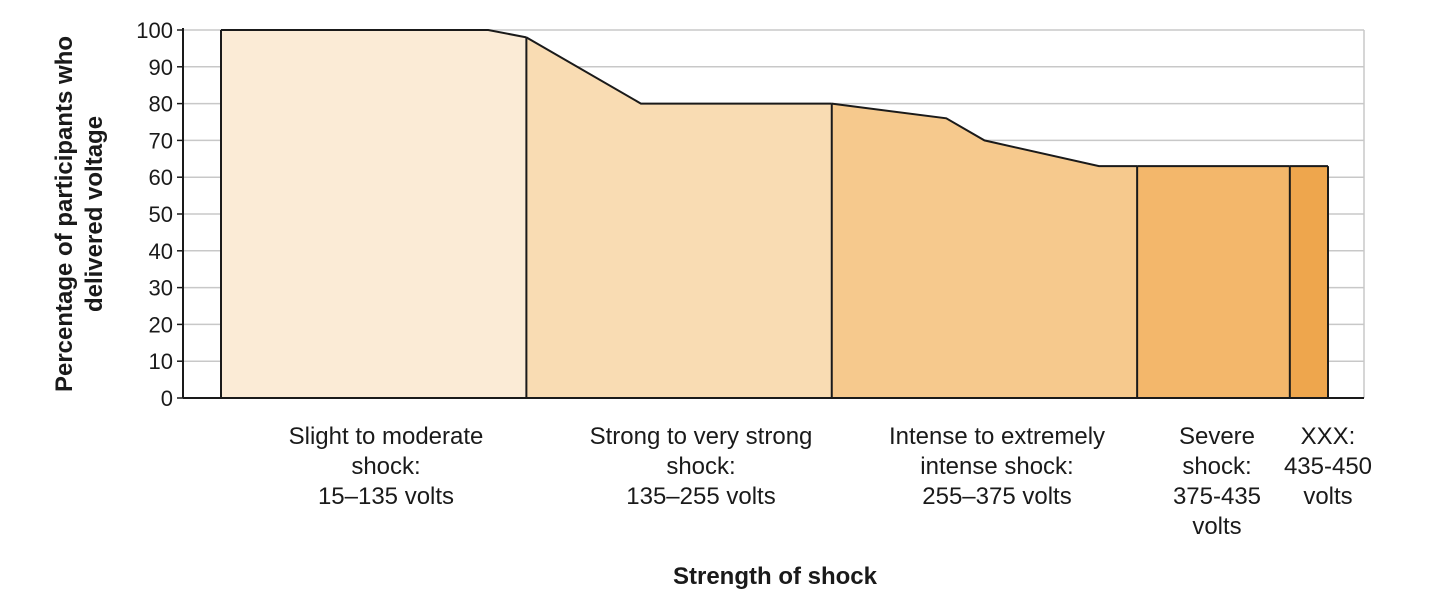 Image resolution: width=1440 pixels, height=596 pixels. I want to click on category-label-4: Severe shock: 375-435 volts, so click(1217, 481).